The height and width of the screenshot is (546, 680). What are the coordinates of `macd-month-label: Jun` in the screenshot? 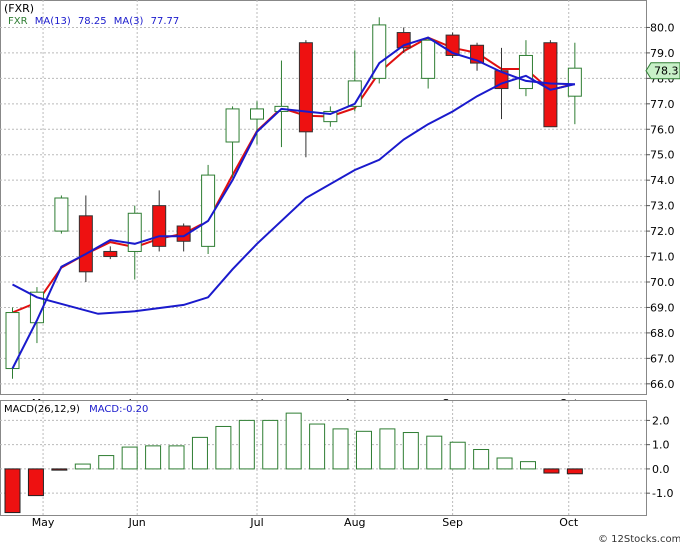 It's located at (137, 522).